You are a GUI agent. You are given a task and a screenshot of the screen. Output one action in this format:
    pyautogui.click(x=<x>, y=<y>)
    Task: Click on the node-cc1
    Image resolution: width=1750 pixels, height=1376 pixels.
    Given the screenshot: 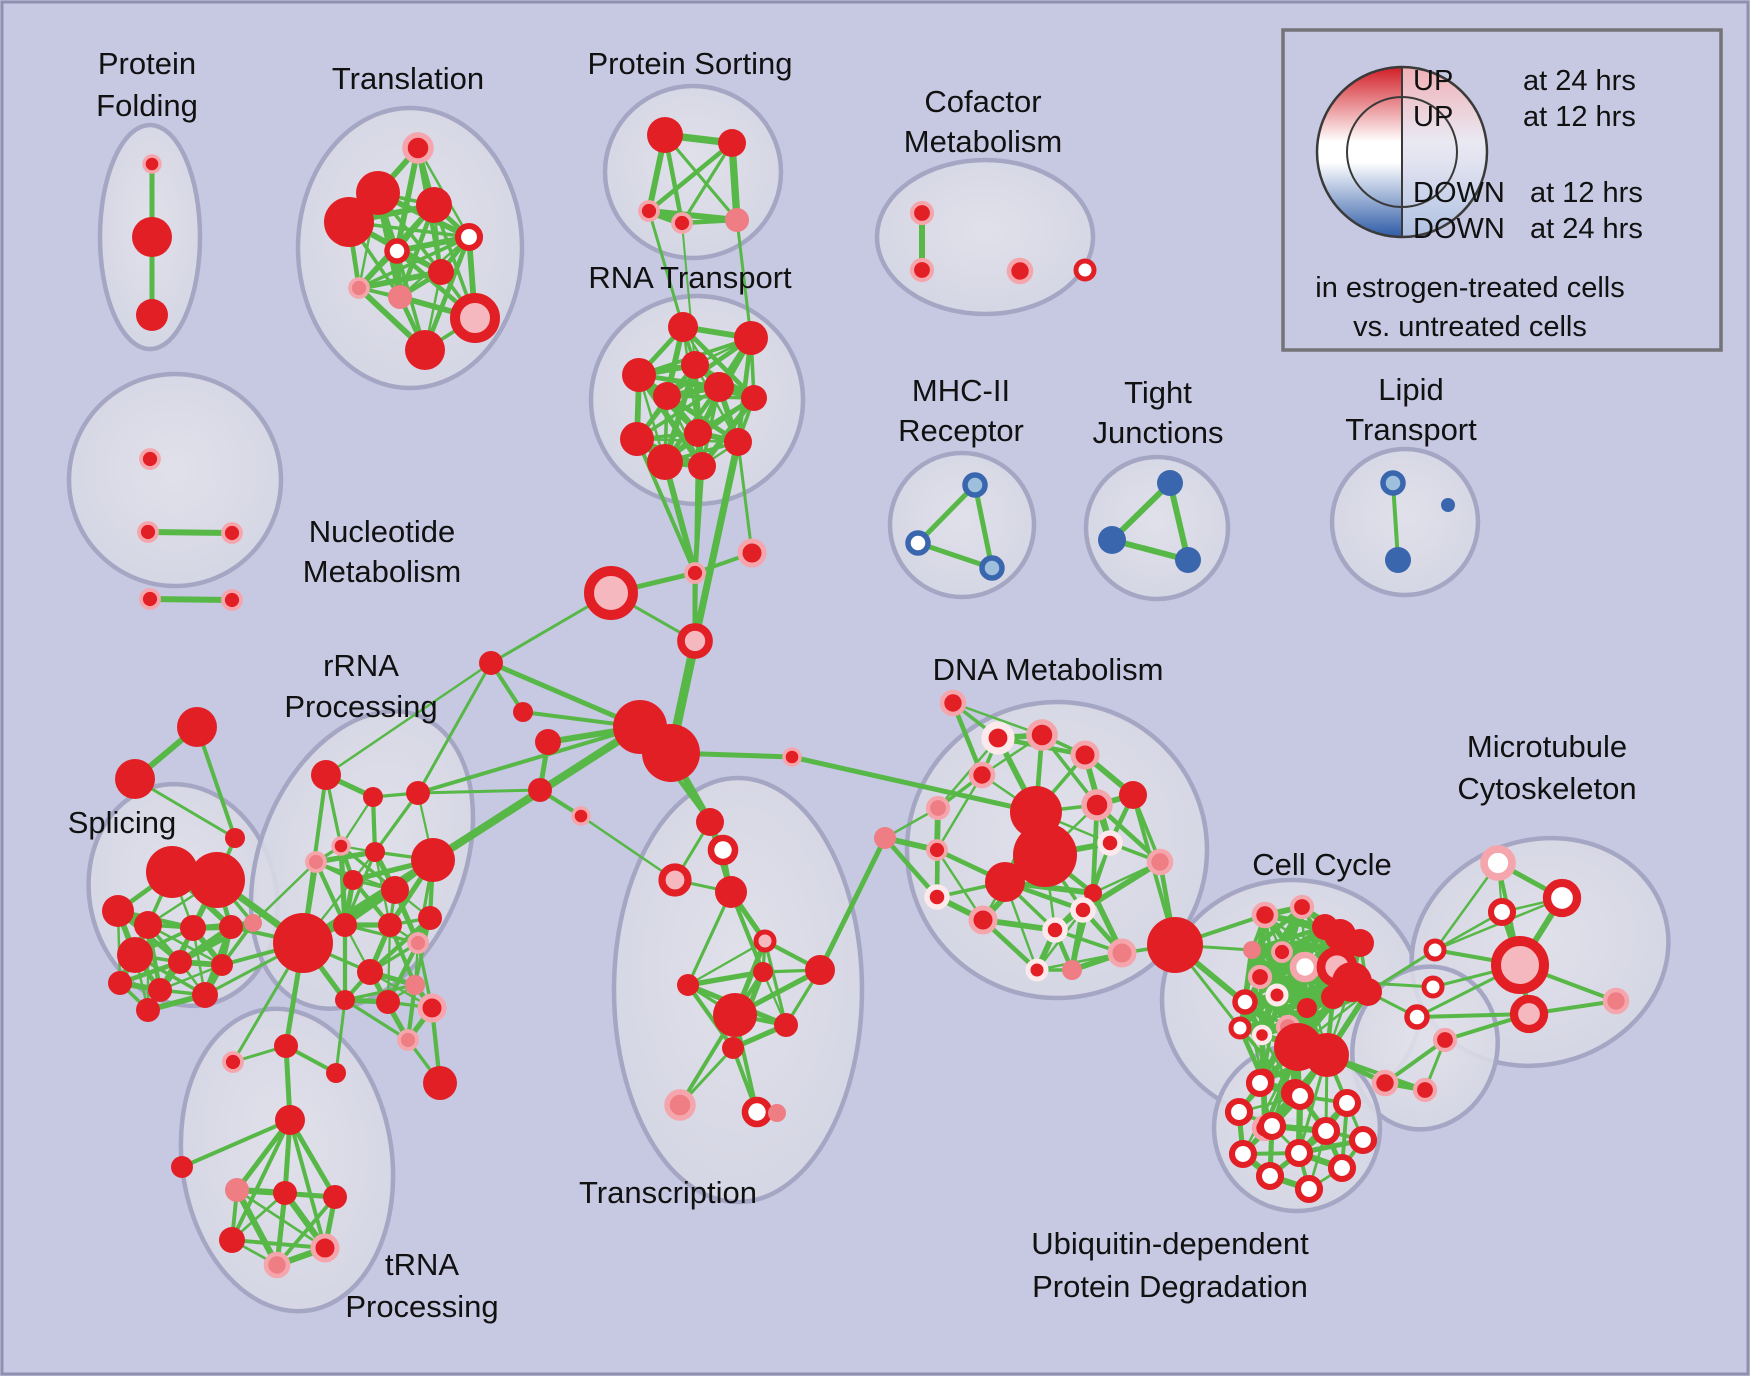 What is the action you would take?
    pyautogui.click(x=1302, y=907)
    